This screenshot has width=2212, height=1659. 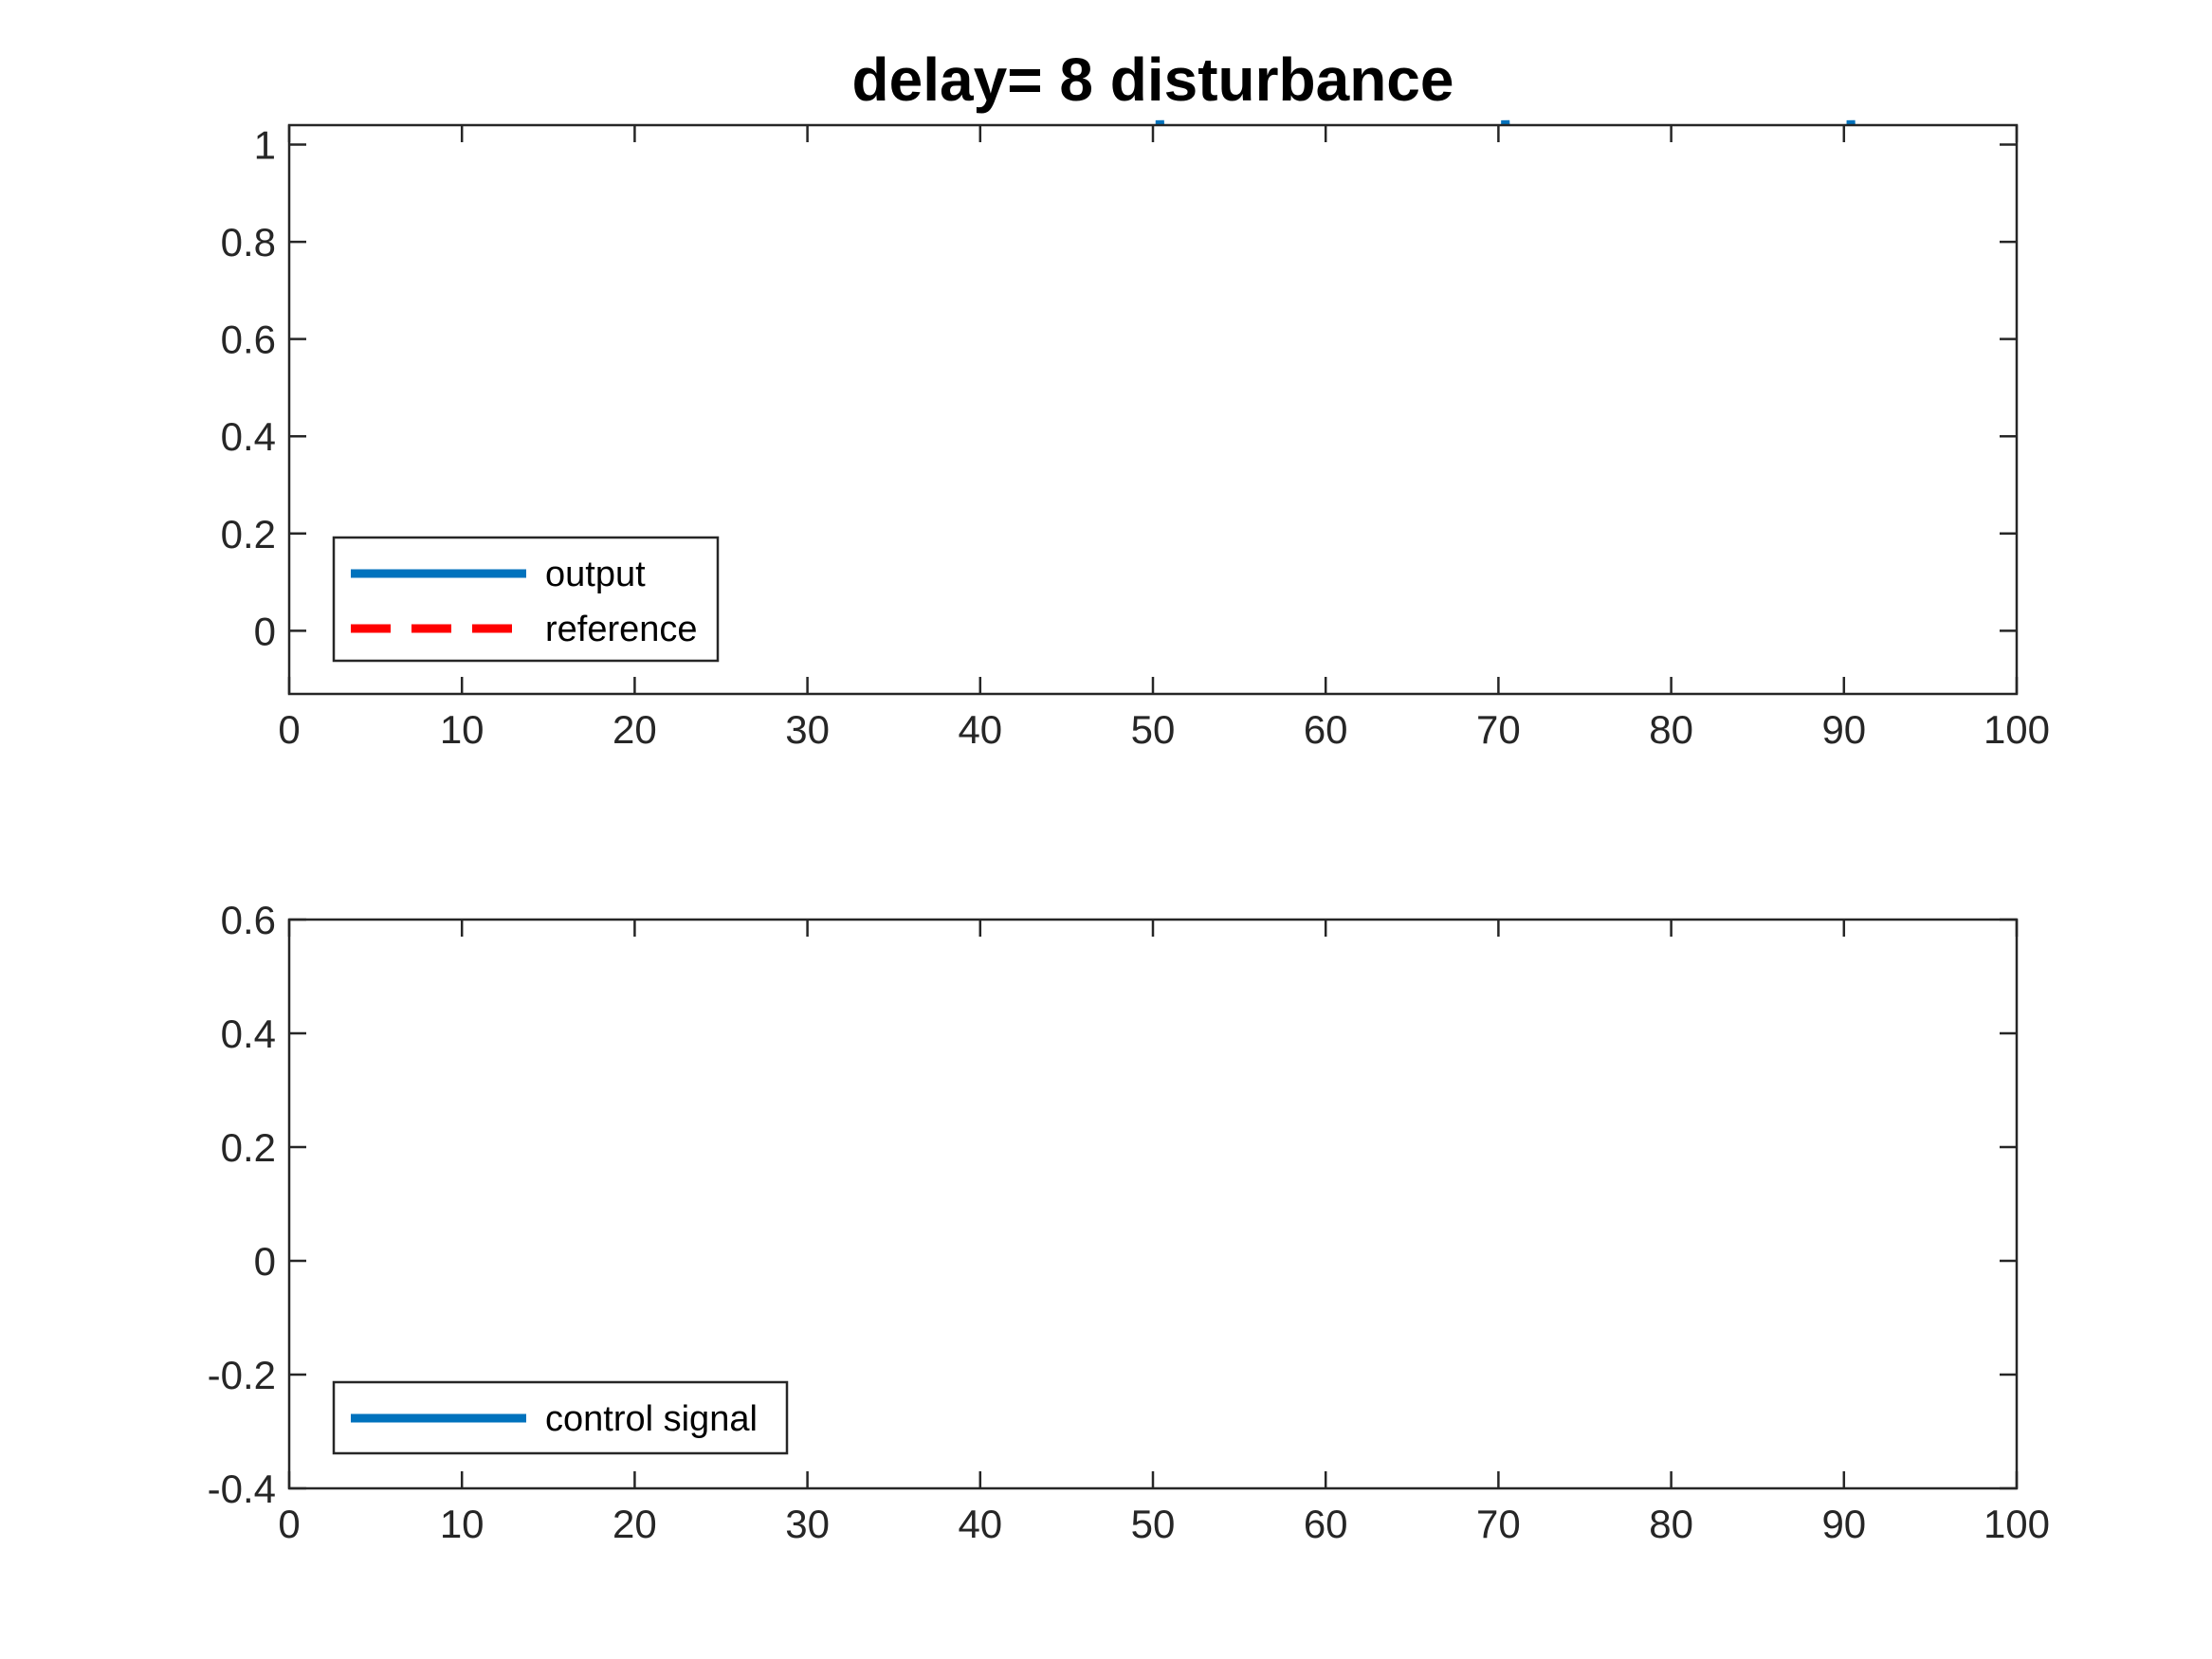 What do you see at coordinates (621, 629) in the screenshot?
I see `legend-label-reference: reference` at bounding box center [621, 629].